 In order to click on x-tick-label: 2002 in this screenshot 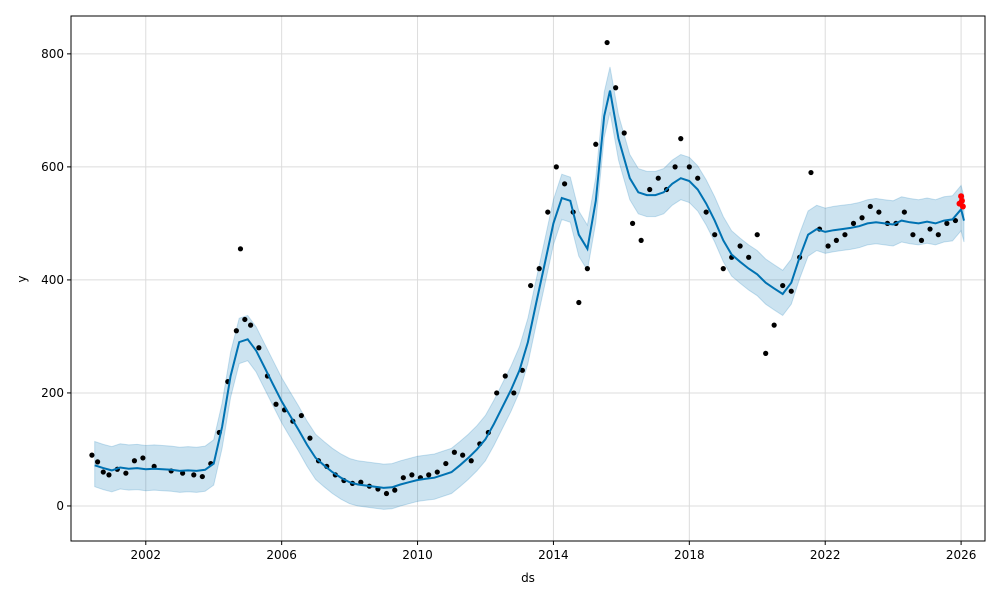, I will do `click(146, 555)`.